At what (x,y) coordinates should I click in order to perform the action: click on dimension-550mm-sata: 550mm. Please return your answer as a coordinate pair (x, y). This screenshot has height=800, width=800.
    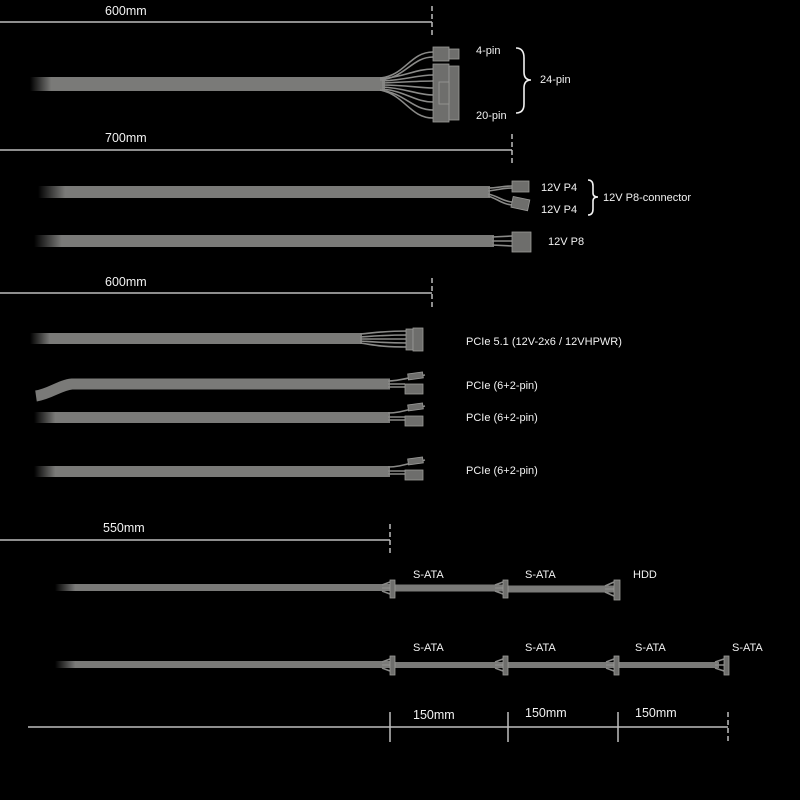
    Looking at the image, I should click on (195, 538).